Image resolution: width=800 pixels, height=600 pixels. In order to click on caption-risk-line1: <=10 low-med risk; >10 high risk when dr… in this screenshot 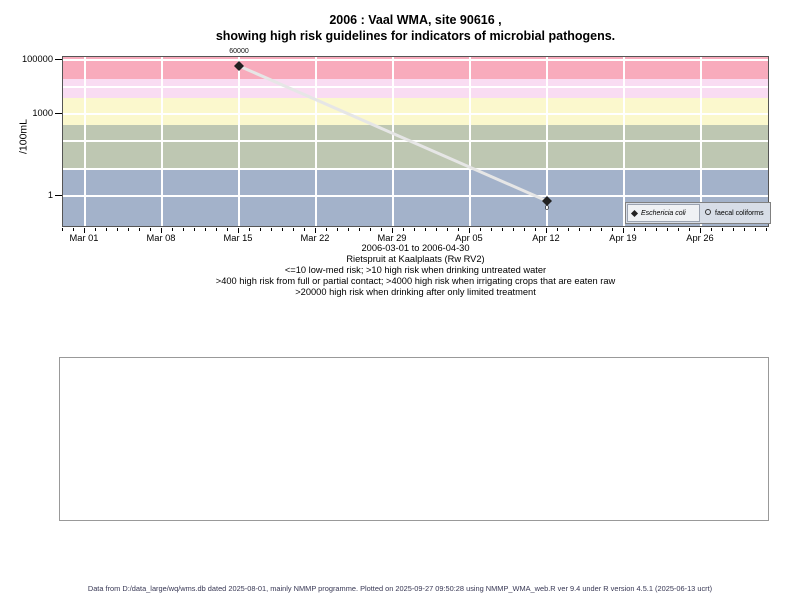, I will do `click(415, 270)`.